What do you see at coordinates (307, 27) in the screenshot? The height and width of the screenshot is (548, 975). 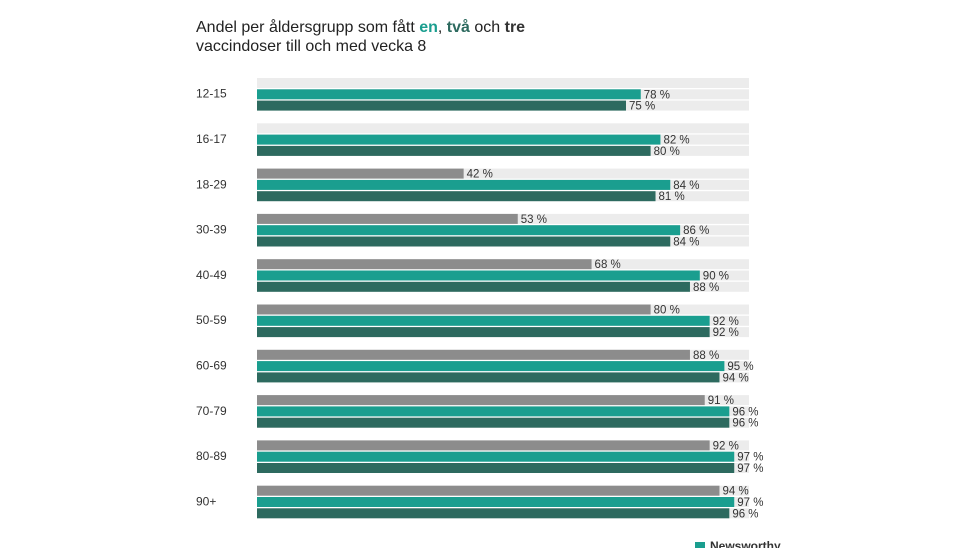 I see `subtitle-part: Andel per åldersgrupp som fått` at bounding box center [307, 27].